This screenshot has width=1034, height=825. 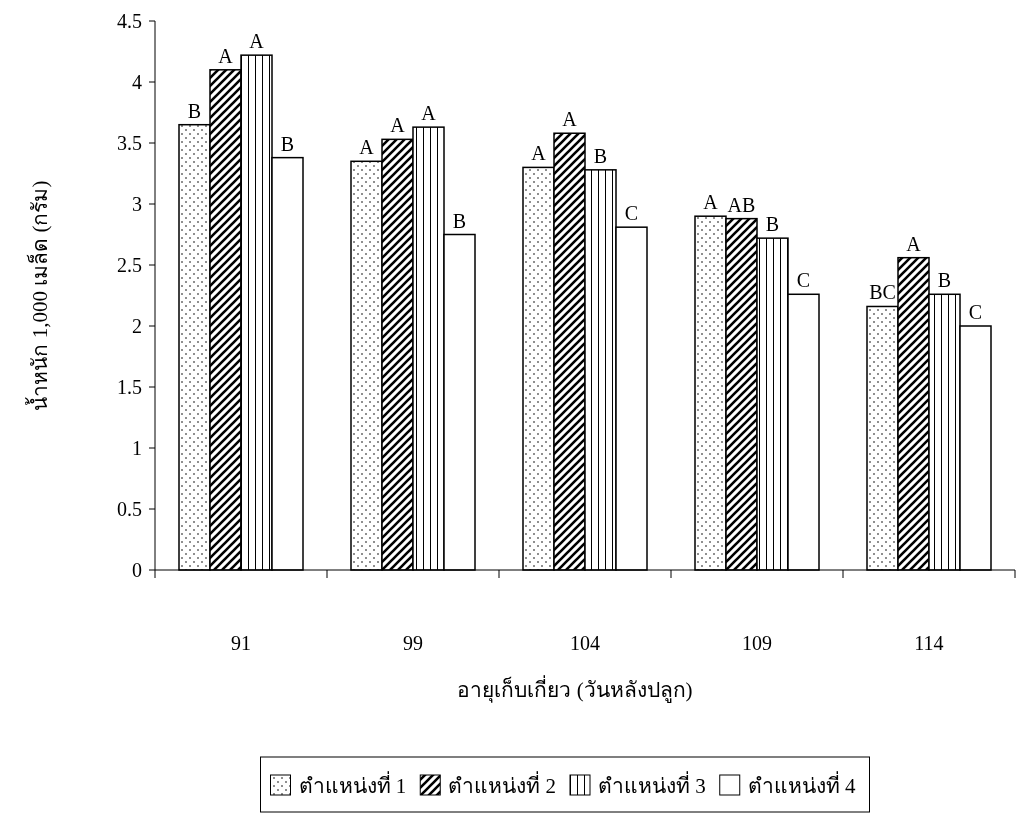 I want to click on legend-label: ตำแหน่งที่ 3, so click(x=652, y=784).